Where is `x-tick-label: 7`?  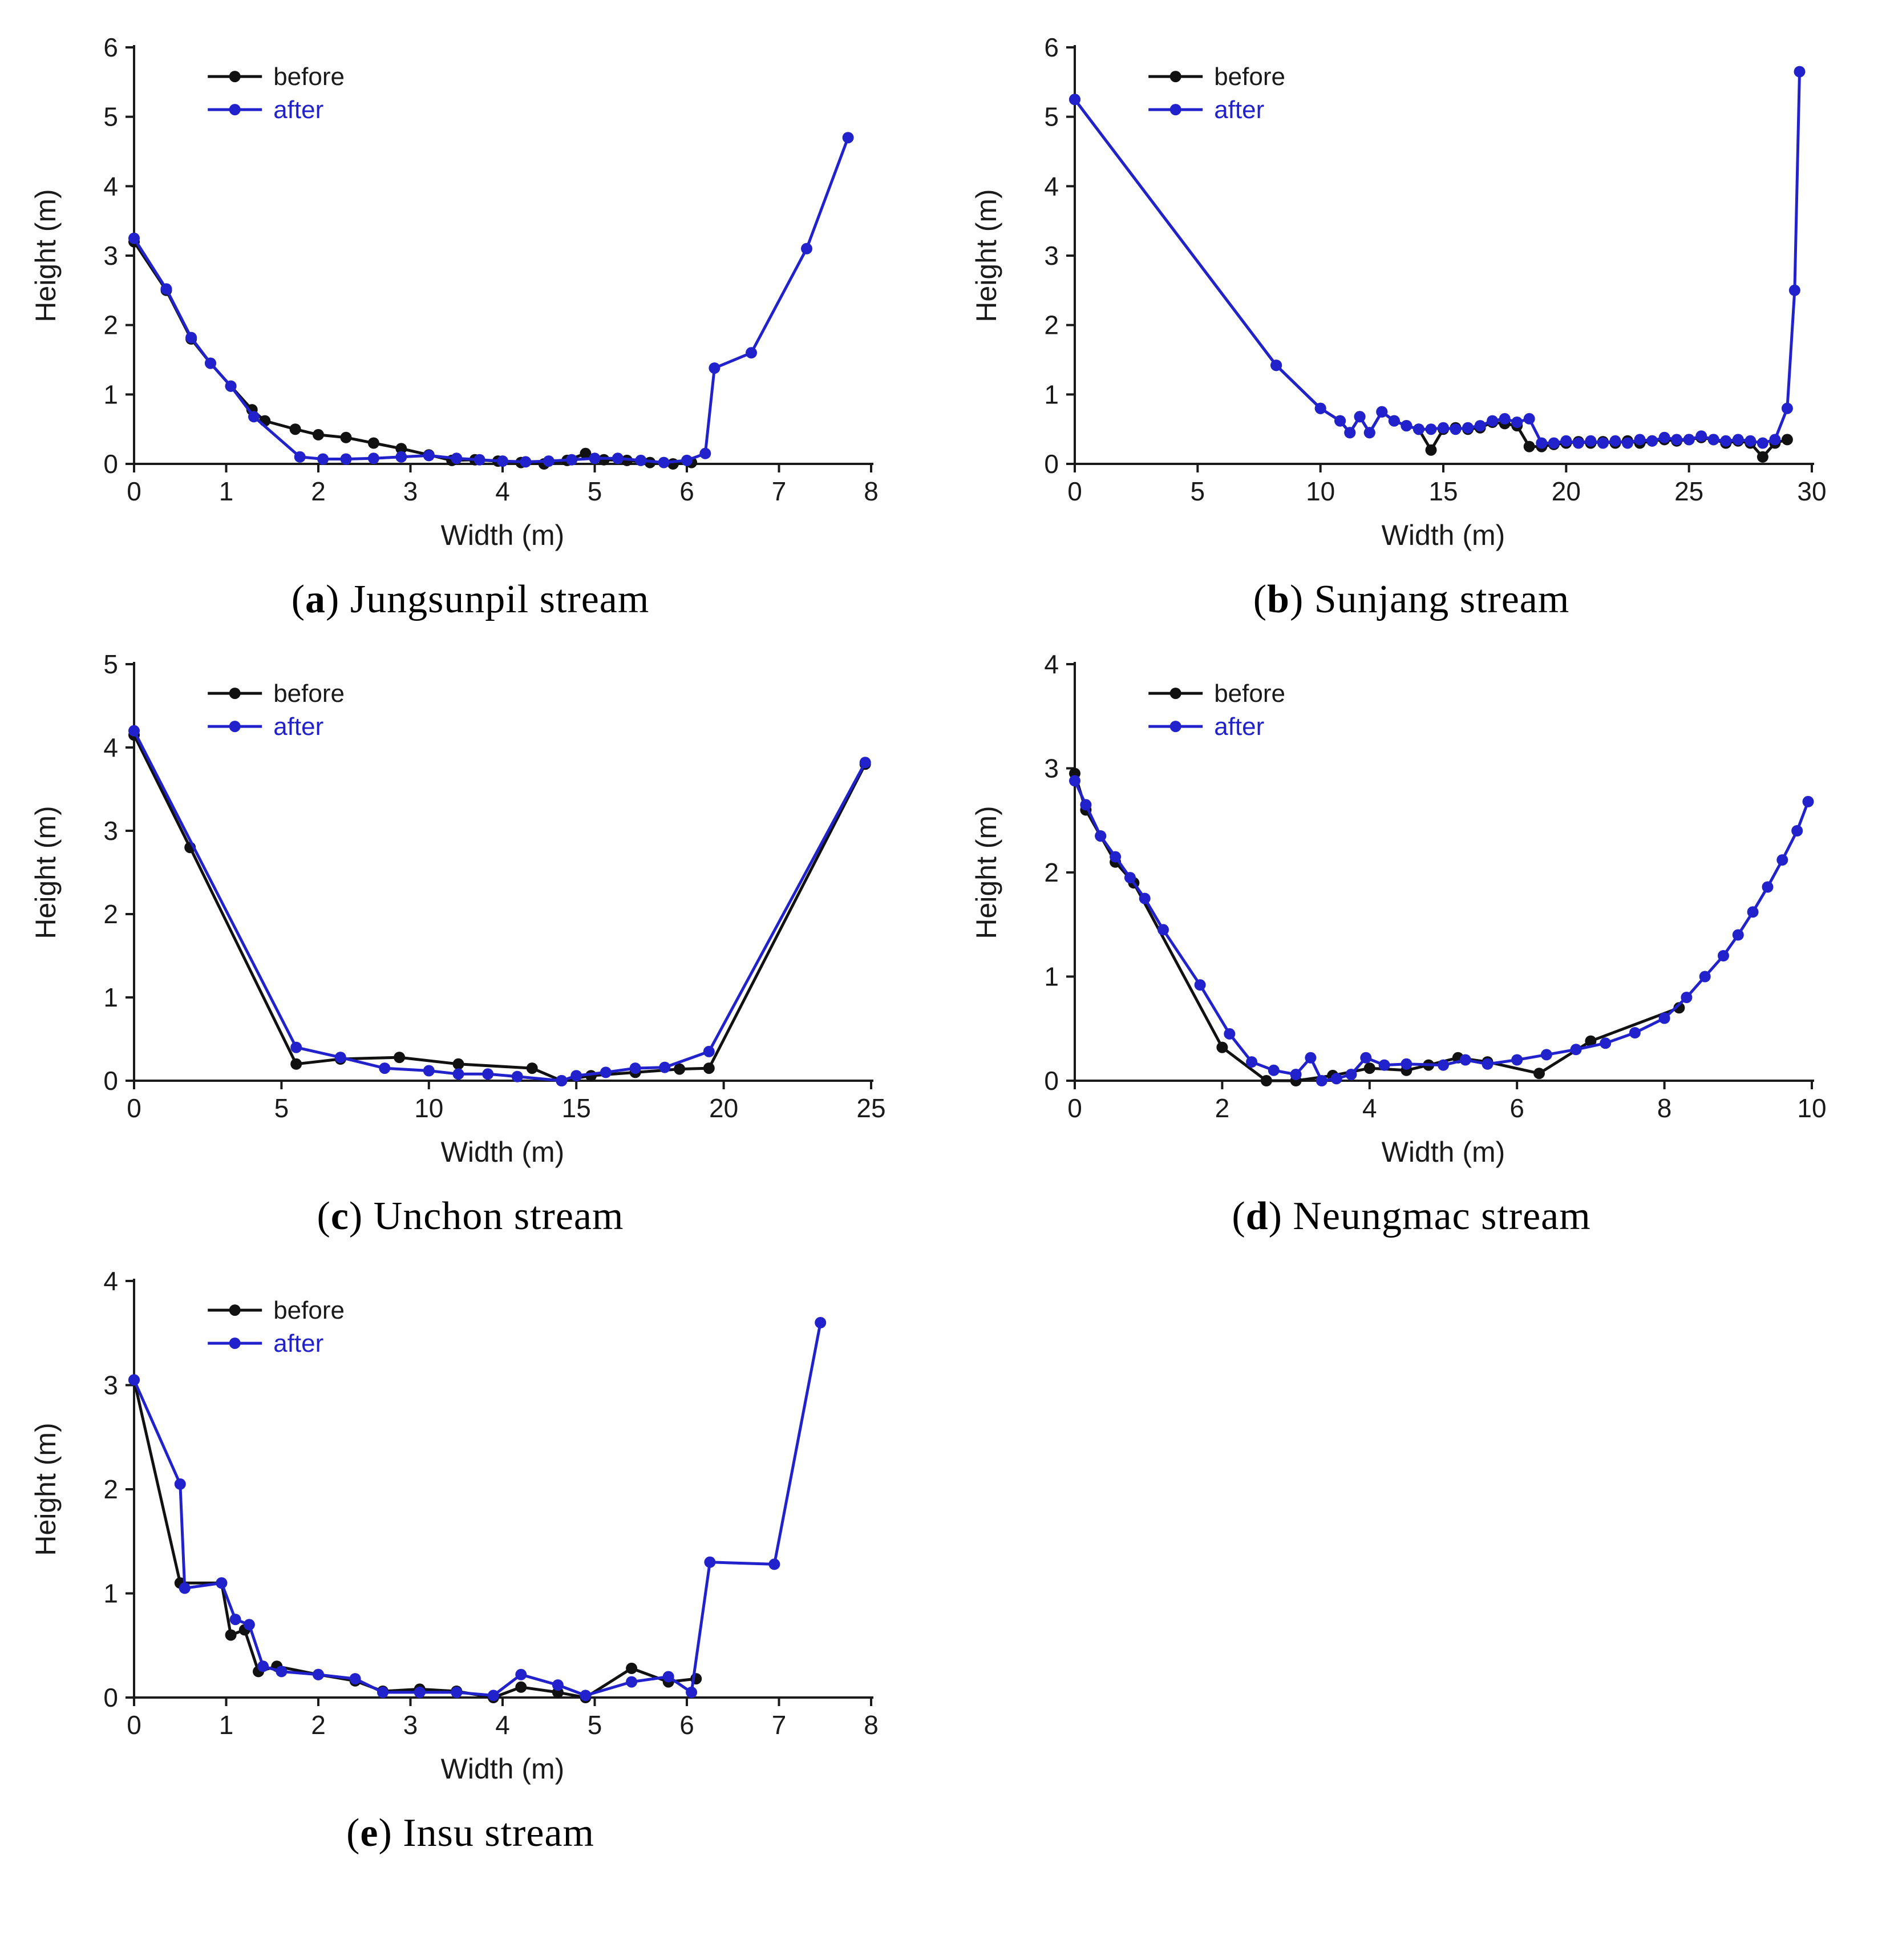
x-tick-label: 7 is located at coordinates (778, 491).